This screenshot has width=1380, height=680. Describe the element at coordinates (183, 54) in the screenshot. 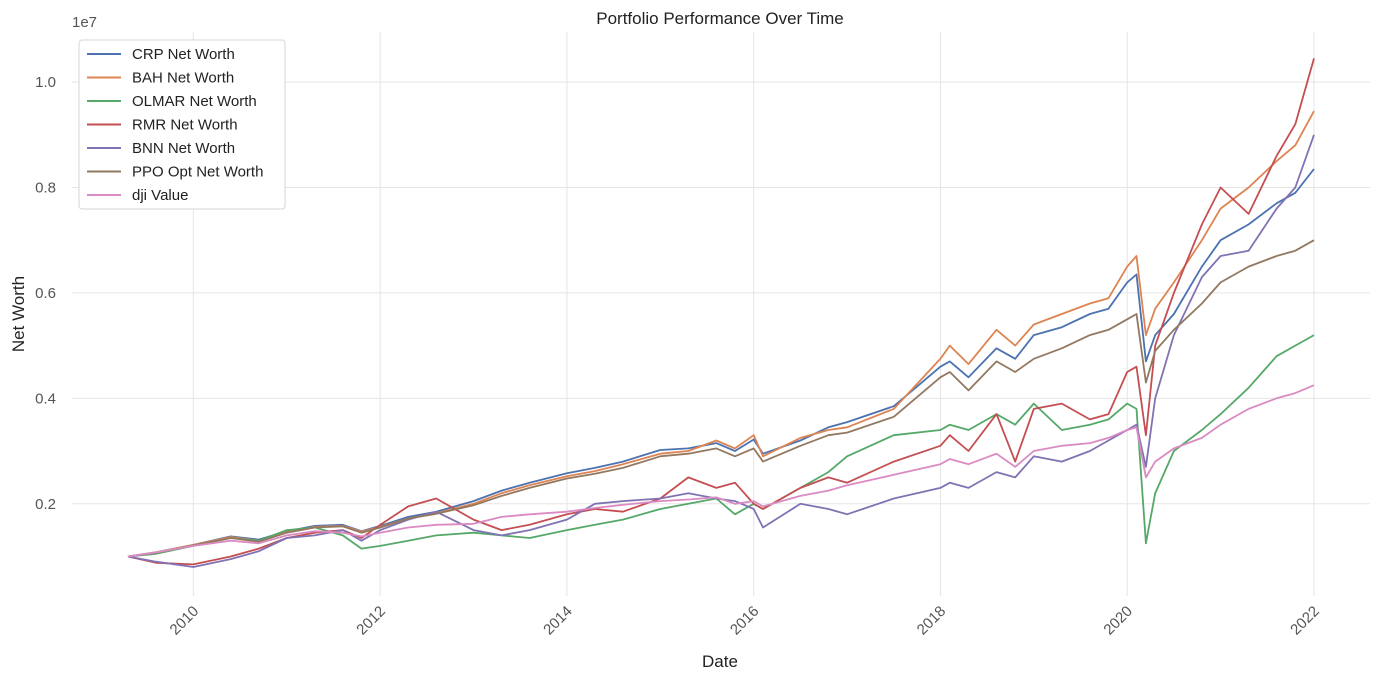

I see `legend-label: CRP Net Worth` at that location.